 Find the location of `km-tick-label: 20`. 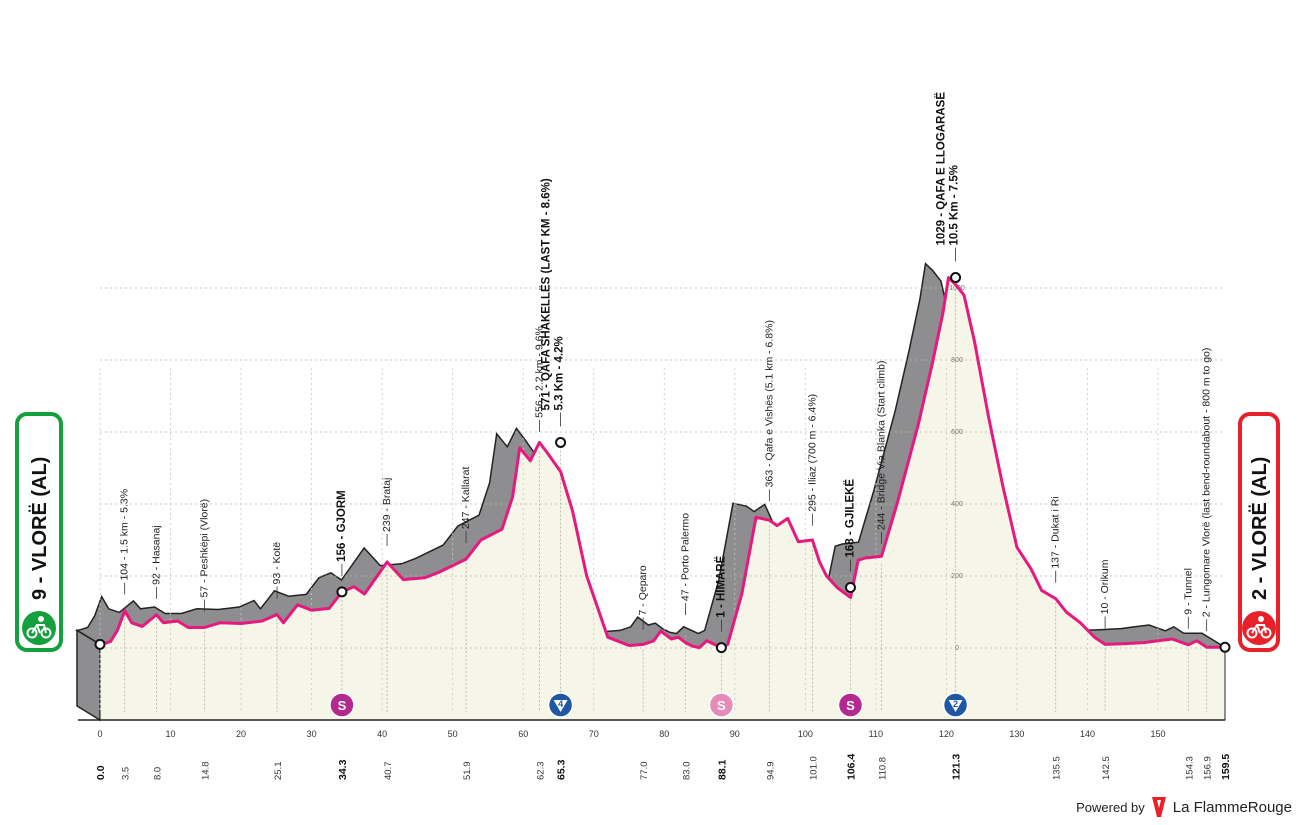

km-tick-label: 20 is located at coordinates (241, 734).